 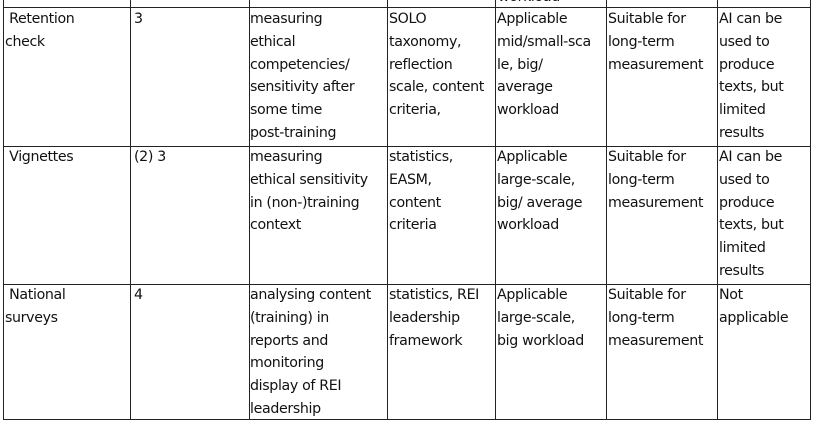 I want to click on cell-analysis: statistics, EASM, content criteria, so click(x=421, y=191).